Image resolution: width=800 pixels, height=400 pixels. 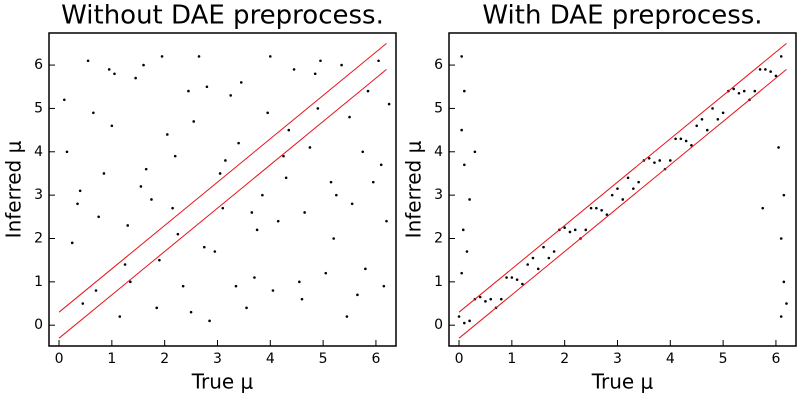 What do you see at coordinates (511, 359) in the screenshot?
I see `x-tick-label: 1` at bounding box center [511, 359].